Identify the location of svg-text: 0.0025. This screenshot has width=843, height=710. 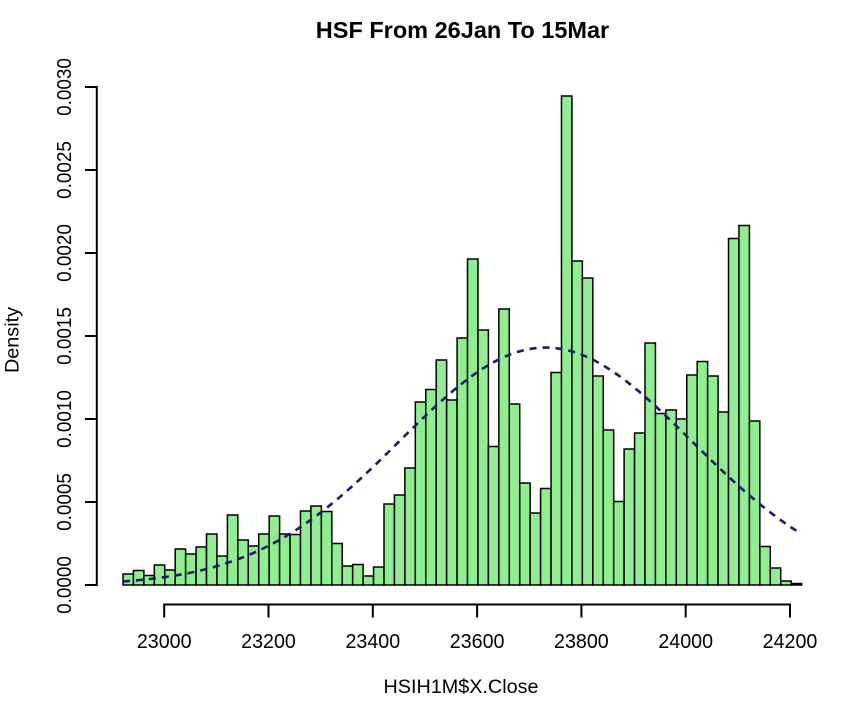
(64, 170).